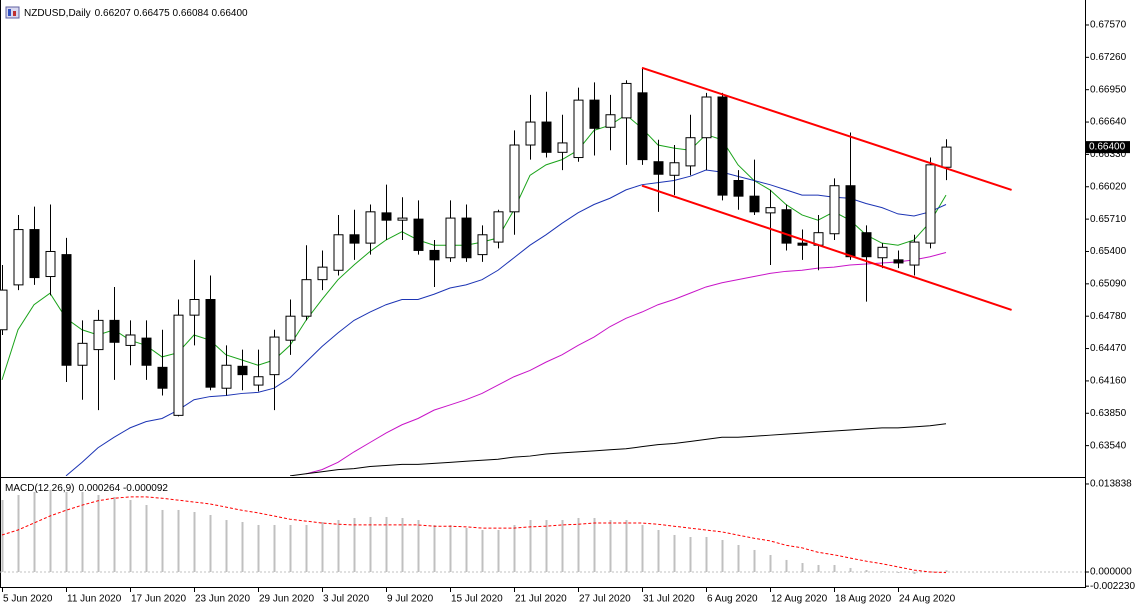 The height and width of the screenshot is (610, 1136). Describe the element at coordinates (605, 599) in the screenshot. I see `x-tick-label: 27 Jul 2020` at that location.